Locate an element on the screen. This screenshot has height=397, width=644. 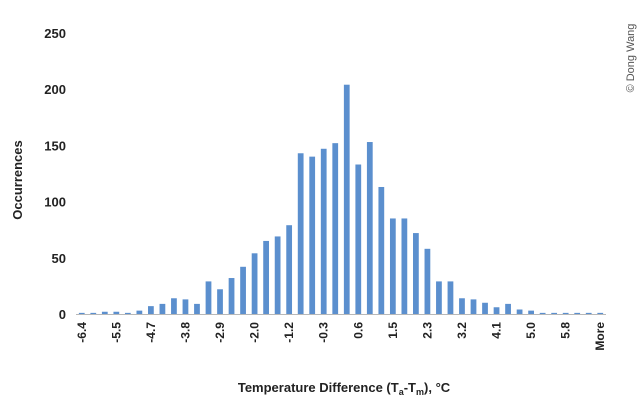
y-axis-title: Occurrences is located at coordinates (17, 180).